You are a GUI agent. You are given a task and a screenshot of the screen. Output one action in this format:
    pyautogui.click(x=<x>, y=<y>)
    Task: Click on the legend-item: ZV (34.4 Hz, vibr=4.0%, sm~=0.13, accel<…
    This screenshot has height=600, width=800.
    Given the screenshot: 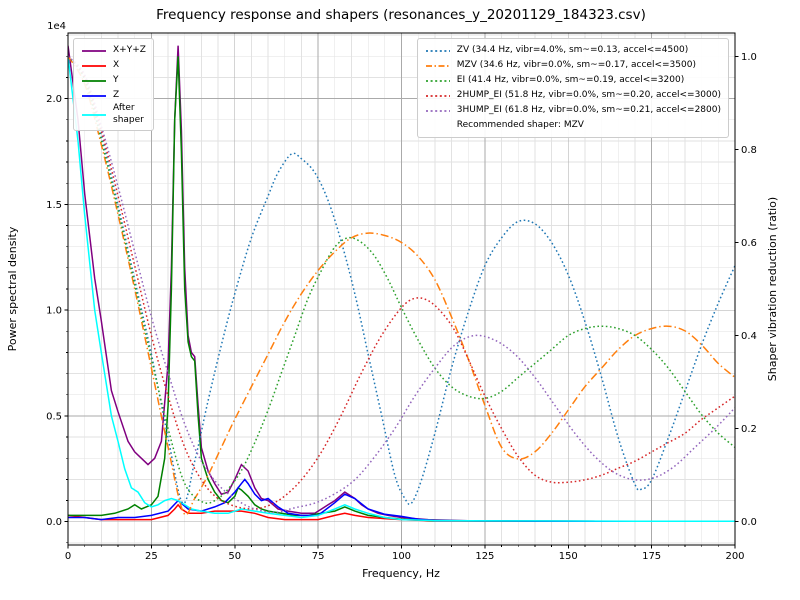 What is the action you would take?
    pyautogui.click(x=573, y=50)
    